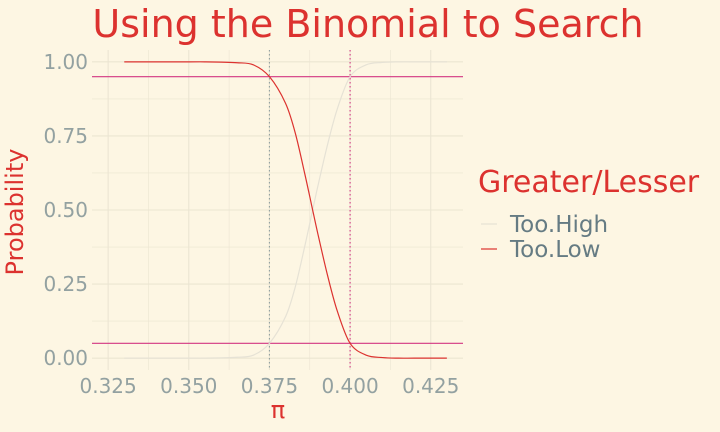 The height and width of the screenshot is (432, 720). What do you see at coordinates (430, 386) in the screenshot?
I see `x-tick-label: 0.425` at bounding box center [430, 386].